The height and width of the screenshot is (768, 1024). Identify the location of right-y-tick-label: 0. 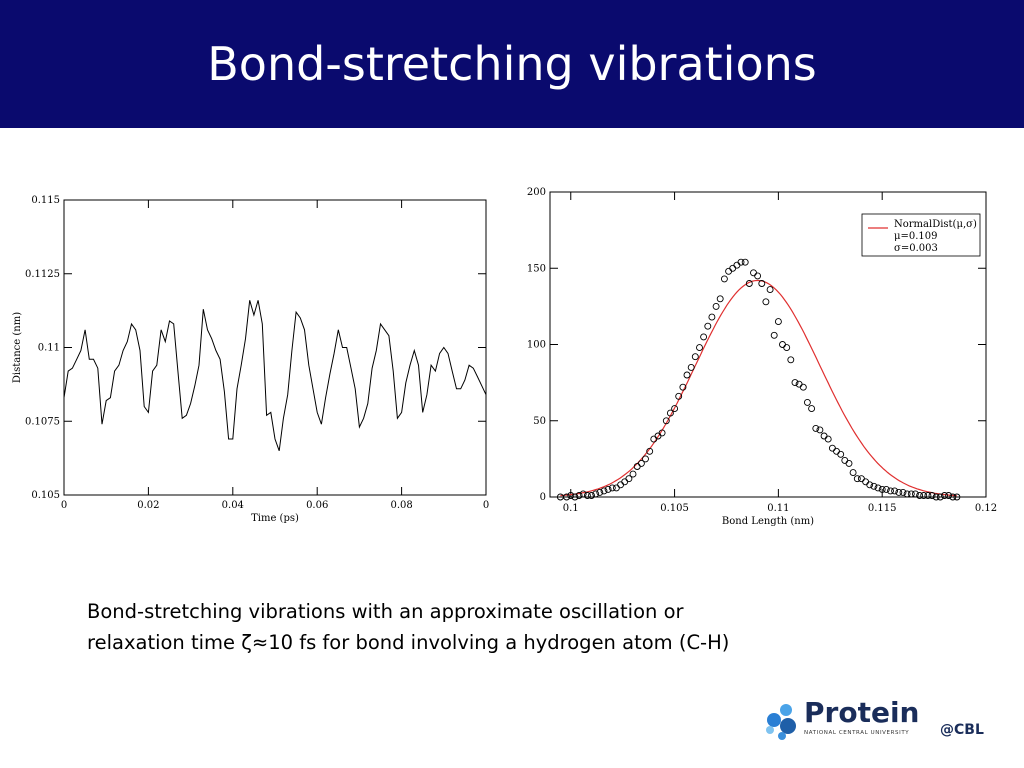
(543, 497).